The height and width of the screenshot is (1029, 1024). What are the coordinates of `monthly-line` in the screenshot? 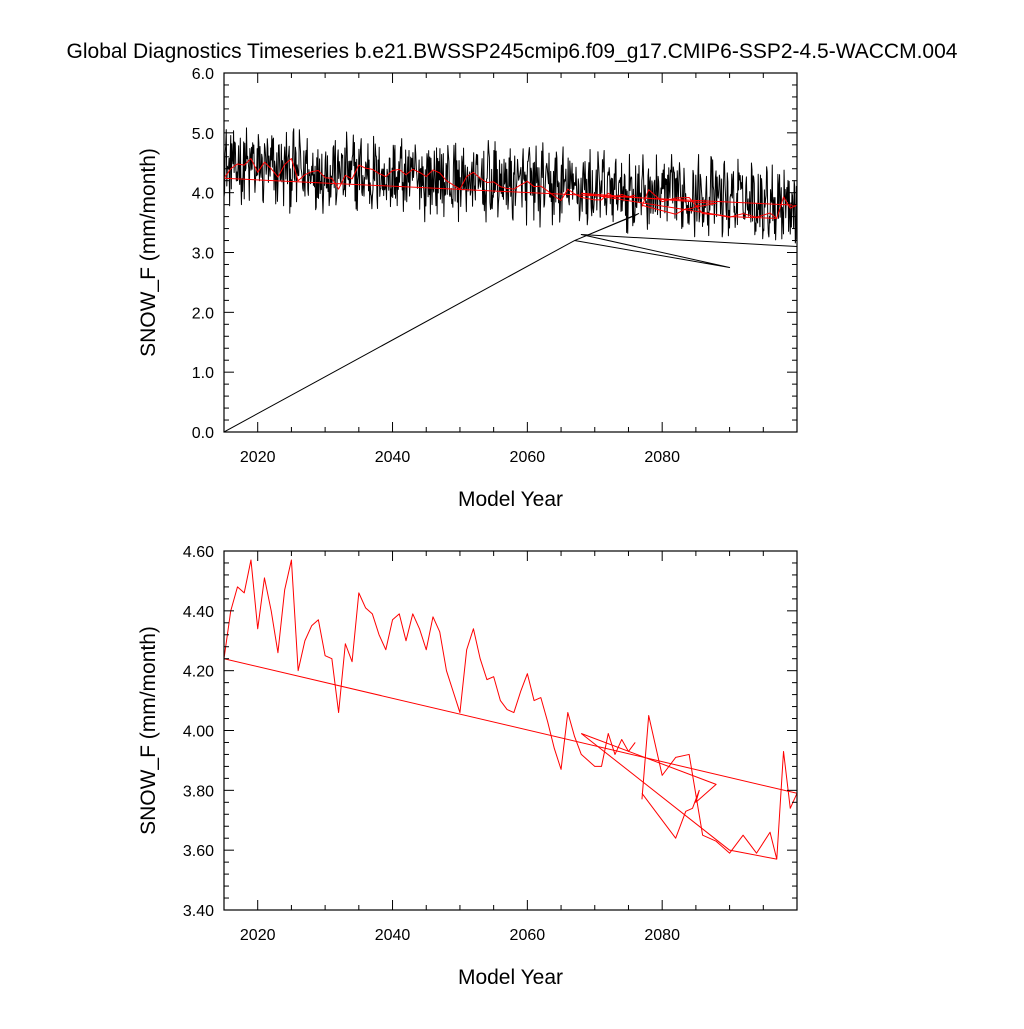 It's located at (510, 185).